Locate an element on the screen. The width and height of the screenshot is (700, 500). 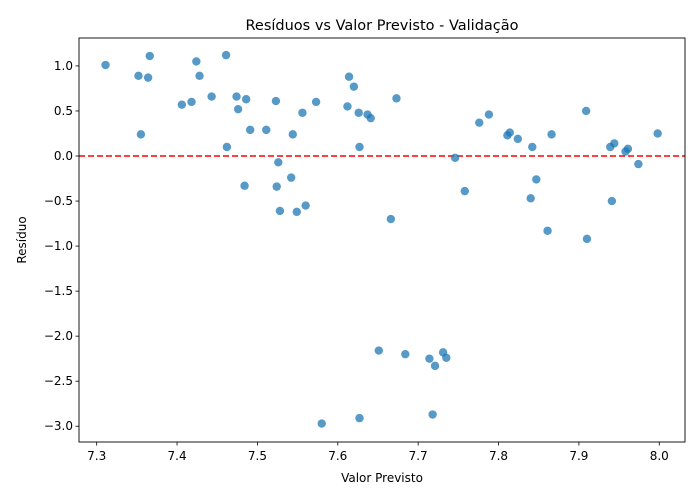
x-axis-label: Valor Previsto is located at coordinates (382, 478).